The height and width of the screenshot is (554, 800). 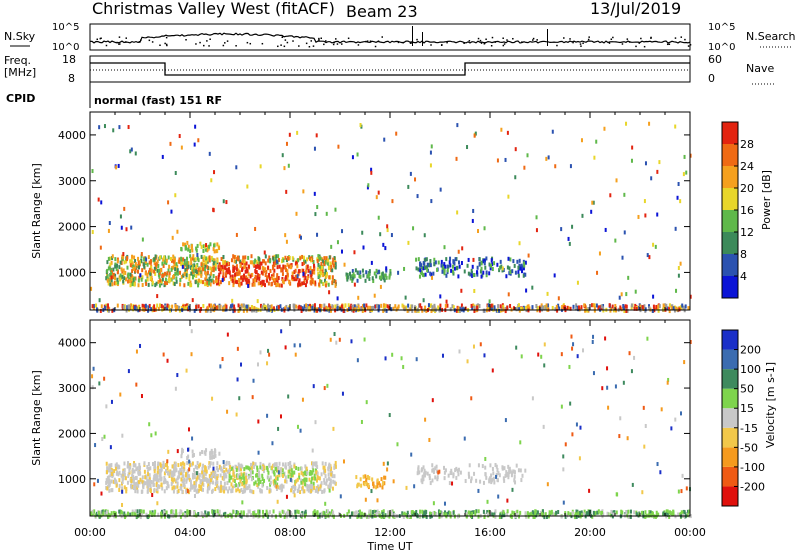 What do you see at coordinates (730, 496) in the screenshot?
I see `colorbar-segment` at bounding box center [730, 496].